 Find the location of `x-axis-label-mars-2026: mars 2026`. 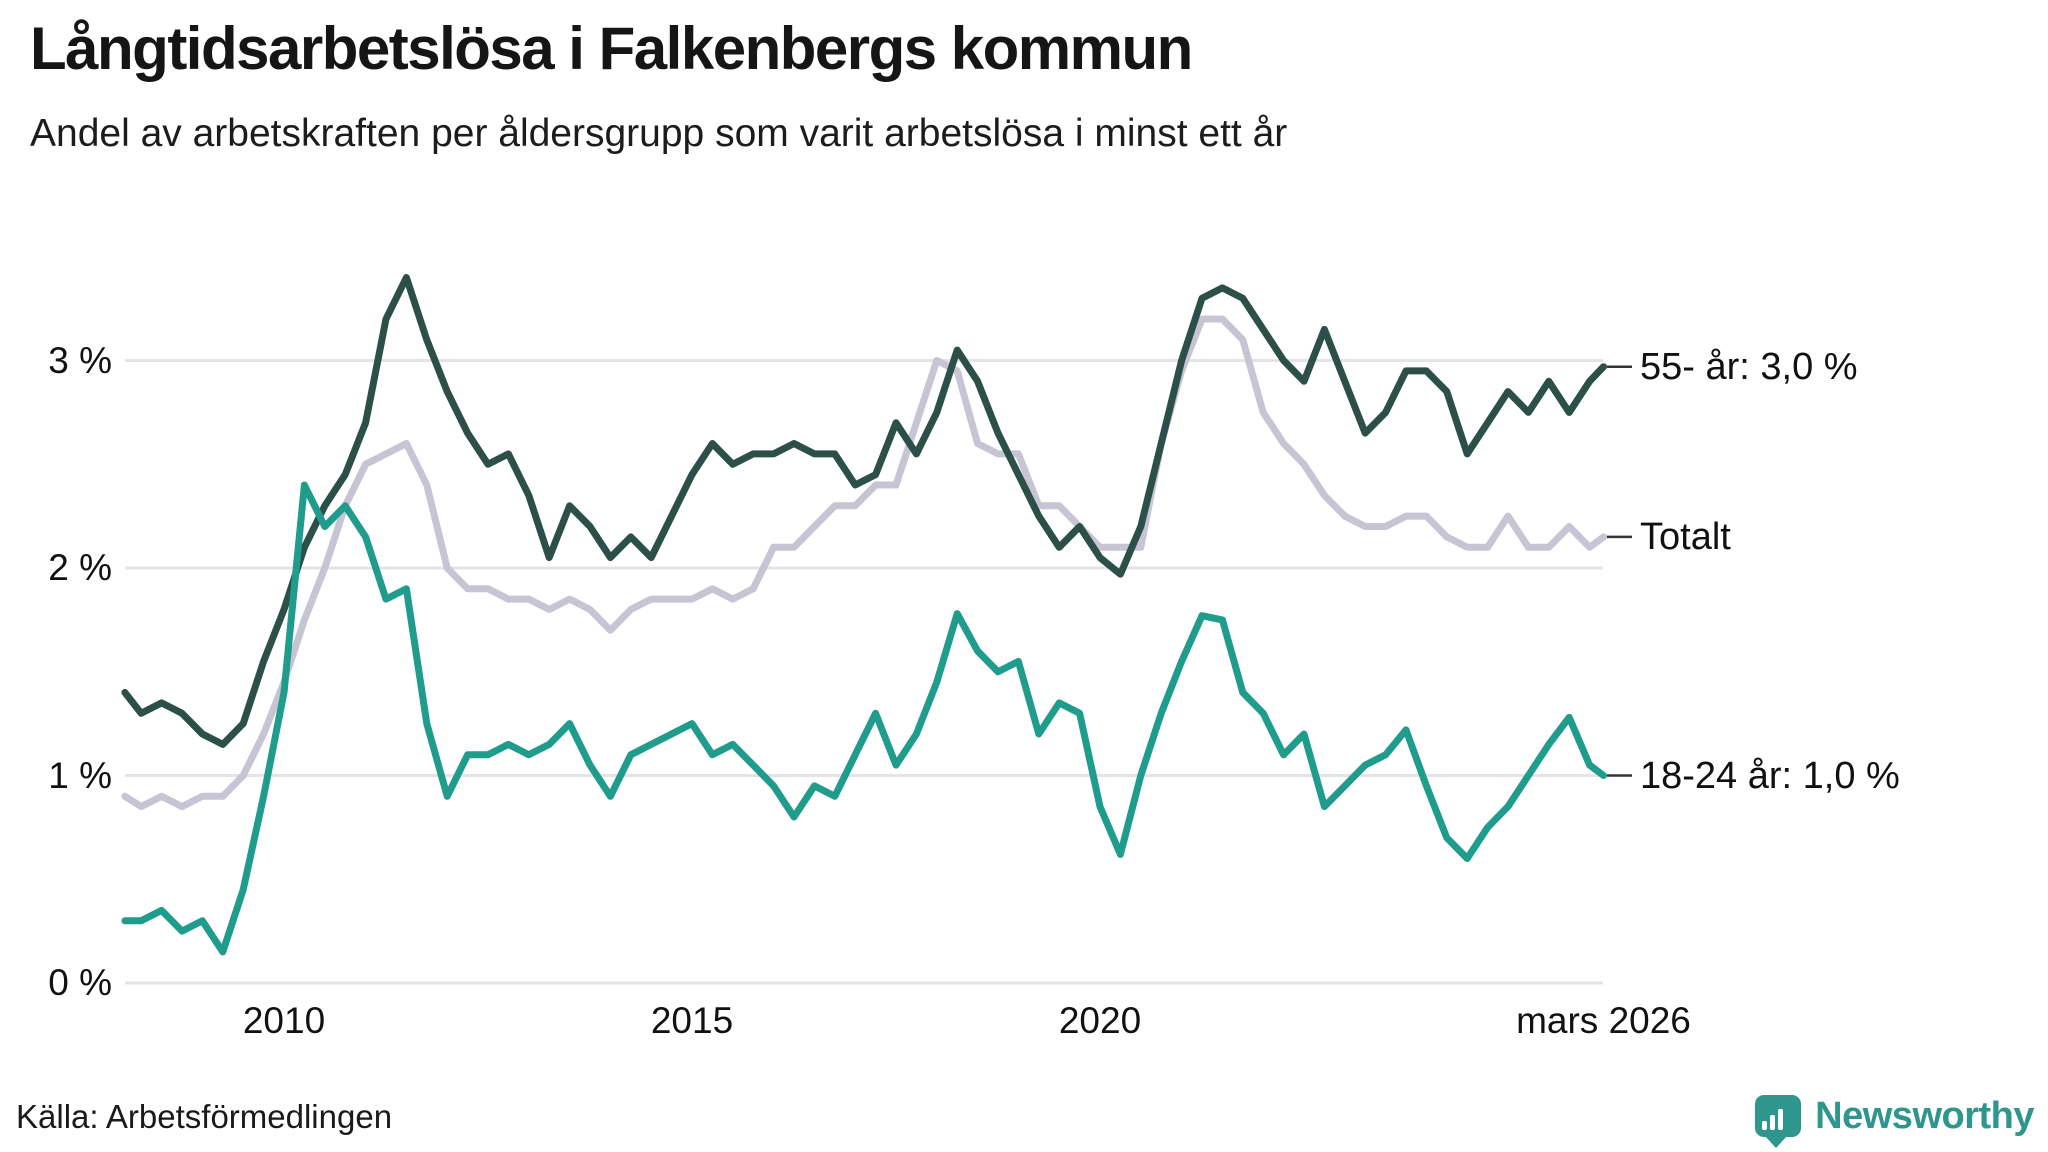

x-axis-label-mars-2026: mars 2026 is located at coordinates (1603, 1020).